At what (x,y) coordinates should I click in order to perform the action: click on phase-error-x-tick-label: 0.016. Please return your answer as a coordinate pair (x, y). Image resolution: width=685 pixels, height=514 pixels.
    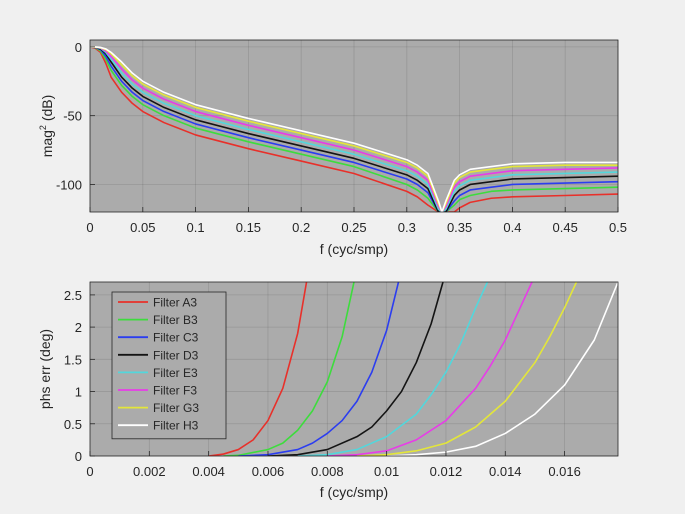
    Looking at the image, I should click on (564, 471).